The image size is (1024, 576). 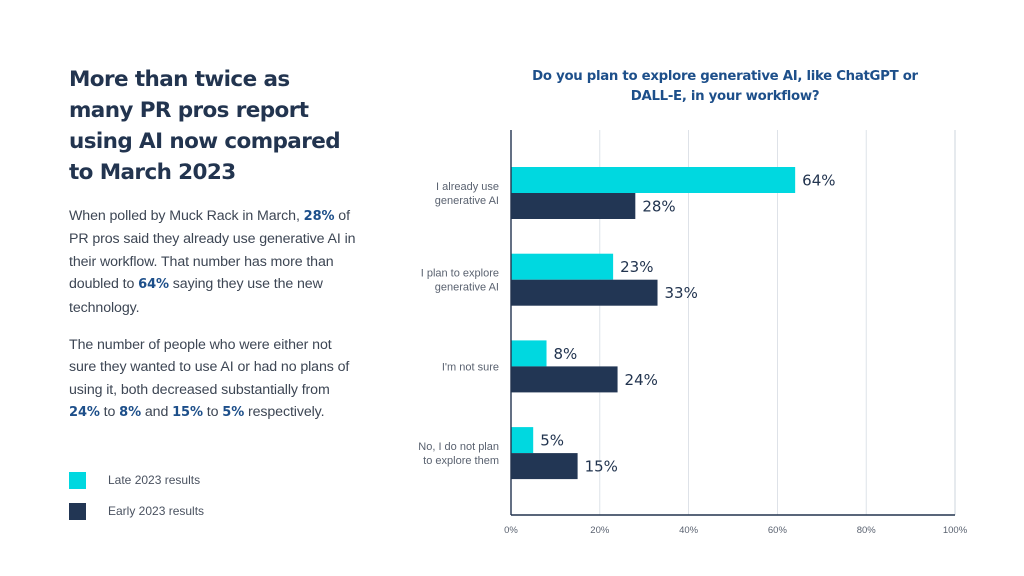 What do you see at coordinates (130, 413) in the screenshot?
I see `highlight-stat: 8%` at bounding box center [130, 413].